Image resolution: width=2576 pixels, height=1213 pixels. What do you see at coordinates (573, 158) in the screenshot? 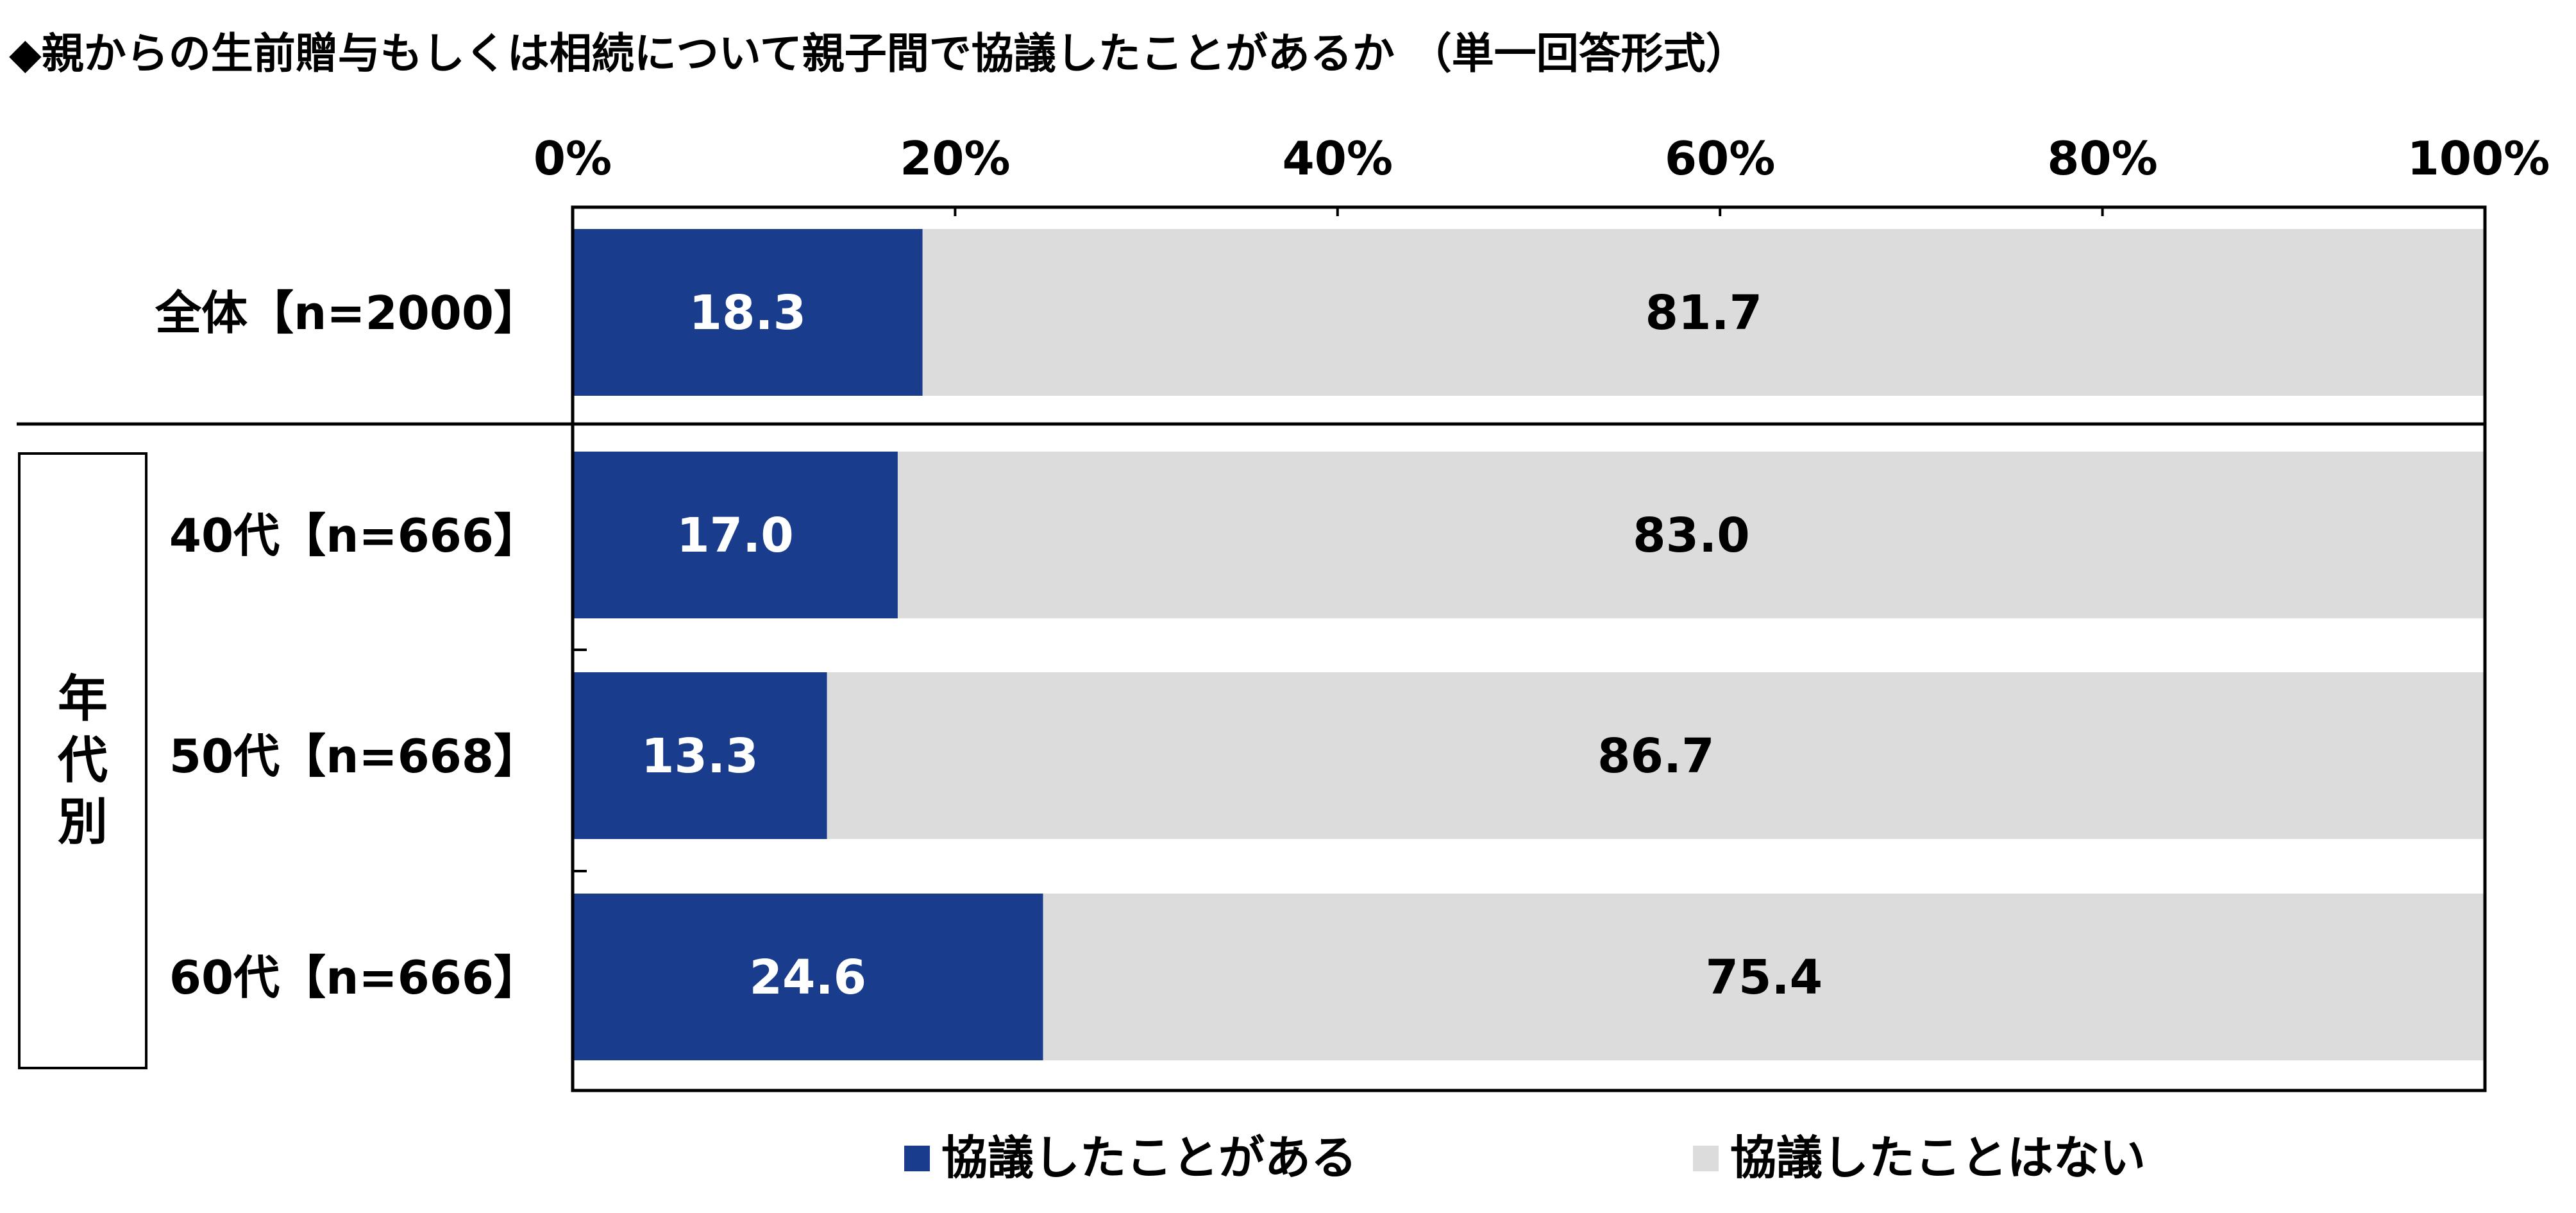
I see `x-tick-label: 0%` at bounding box center [573, 158].